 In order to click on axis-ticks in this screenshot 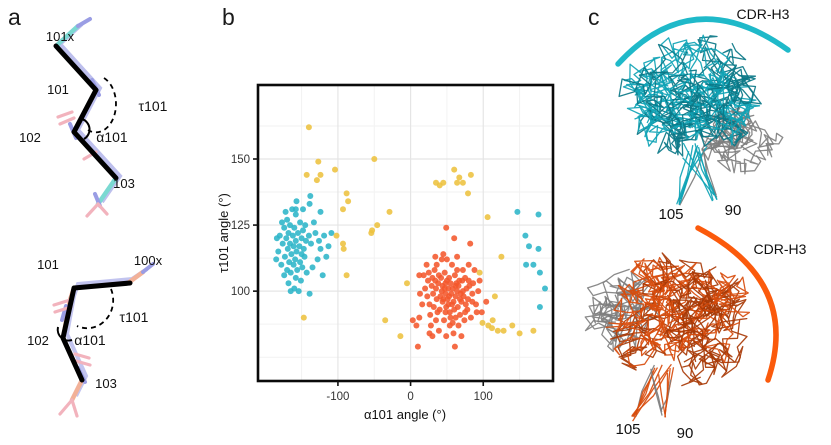, I will do `click(369, 272)`.